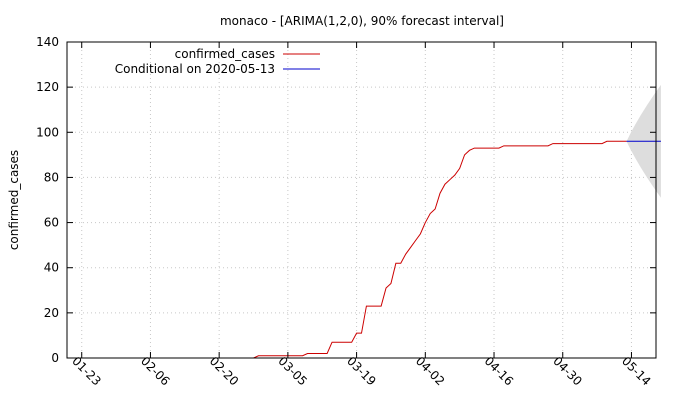  Describe the element at coordinates (292, 371) in the screenshot. I see `x-tick-label: 03-05` at that location.